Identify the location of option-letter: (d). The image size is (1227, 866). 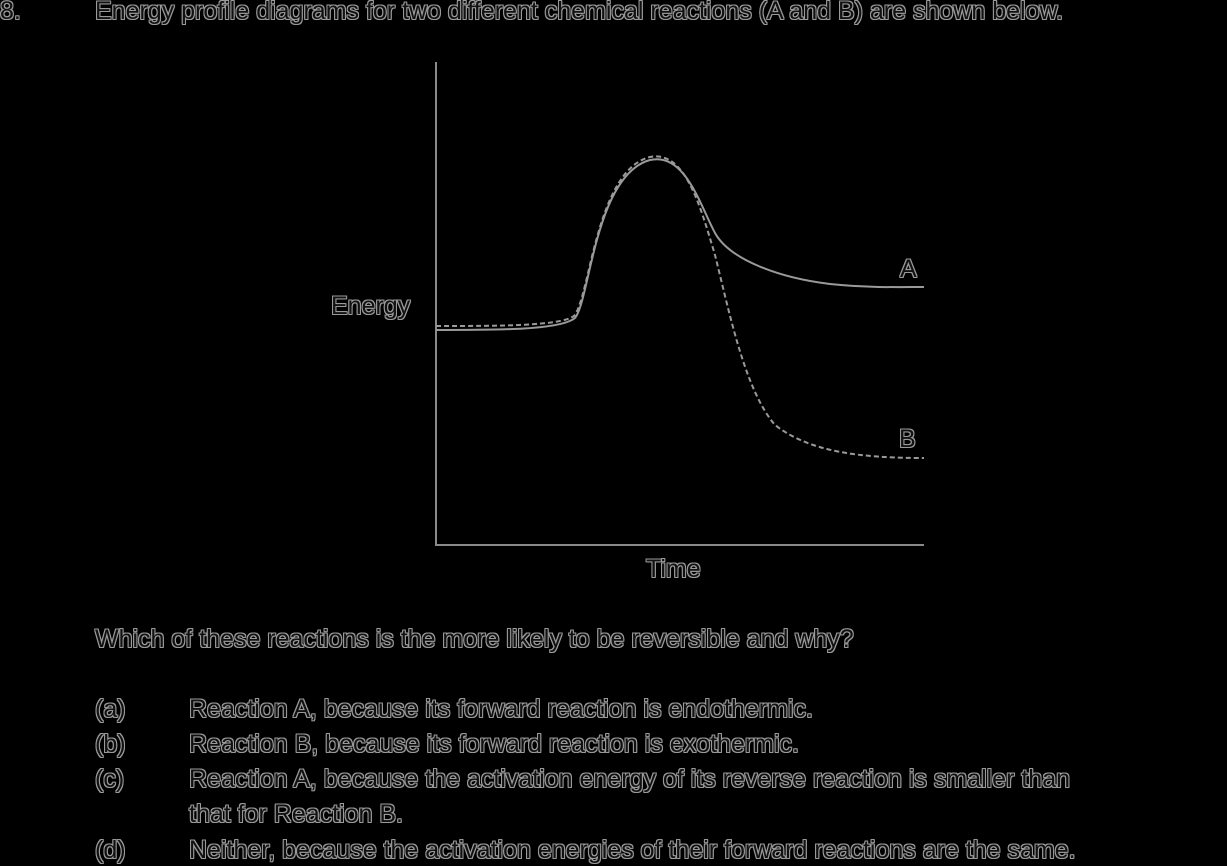
(110, 850).